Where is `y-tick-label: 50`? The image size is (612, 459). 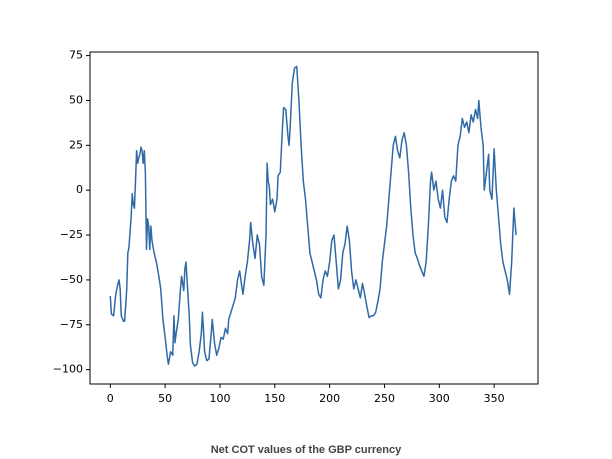
y-tick-label: 50 is located at coordinates (76, 99).